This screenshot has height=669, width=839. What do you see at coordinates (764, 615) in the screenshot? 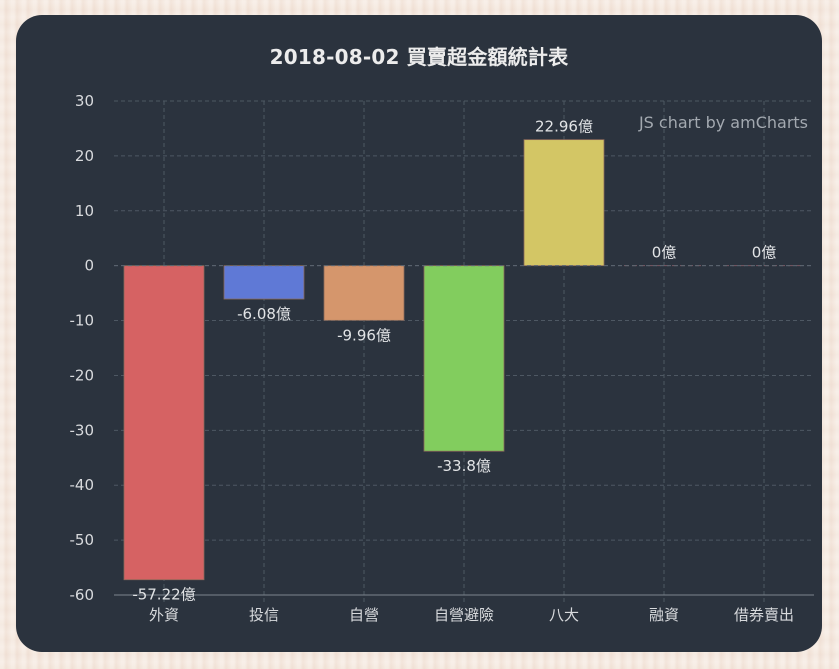
I see `x-category-label: 借券賣出` at bounding box center [764, 615].